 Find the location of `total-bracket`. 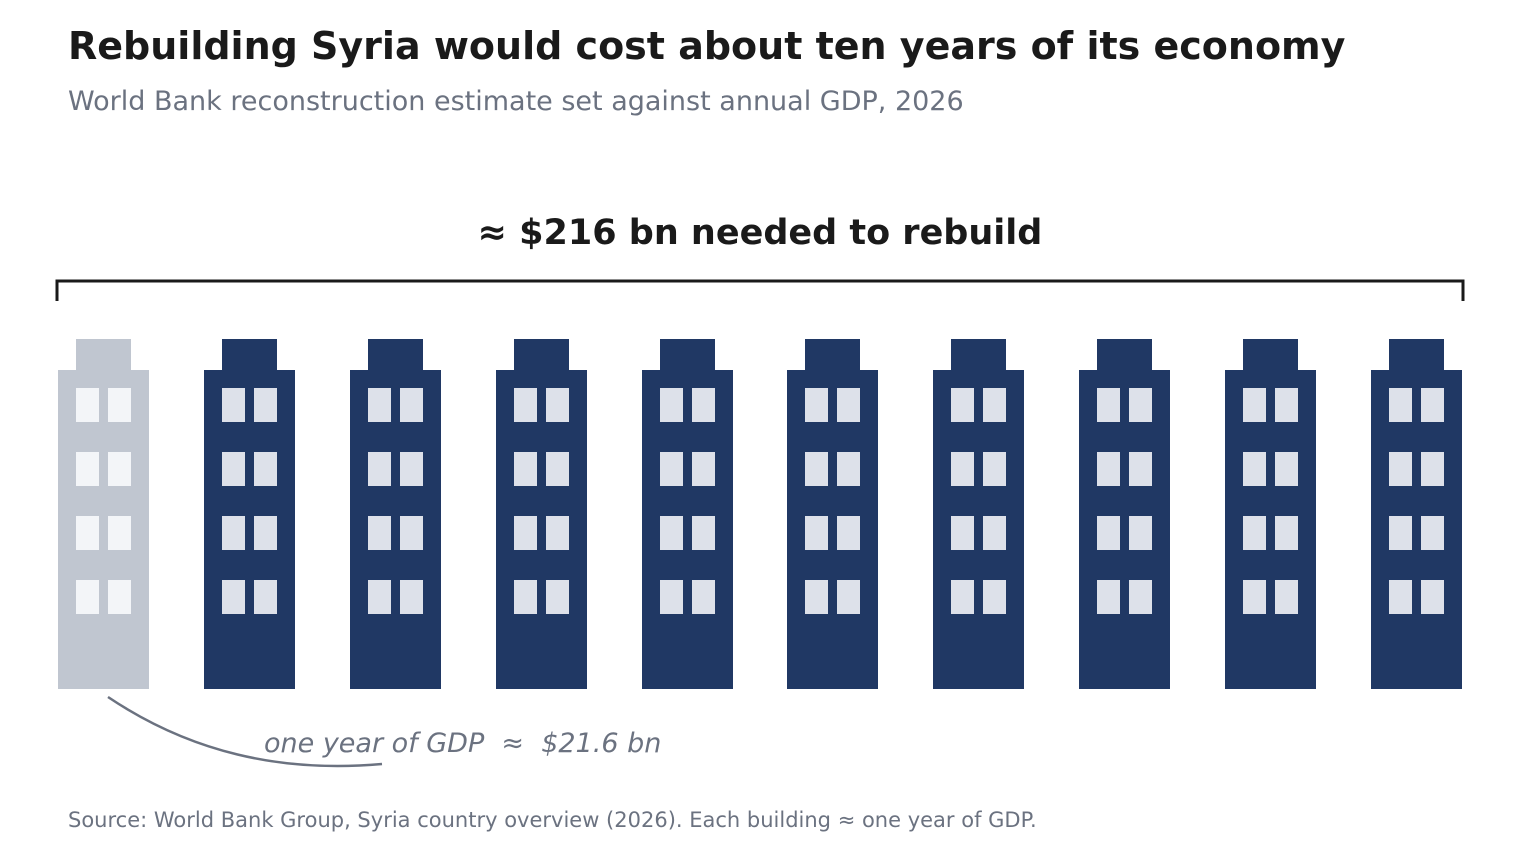

total-bracket is located at coordinates (760, 290).